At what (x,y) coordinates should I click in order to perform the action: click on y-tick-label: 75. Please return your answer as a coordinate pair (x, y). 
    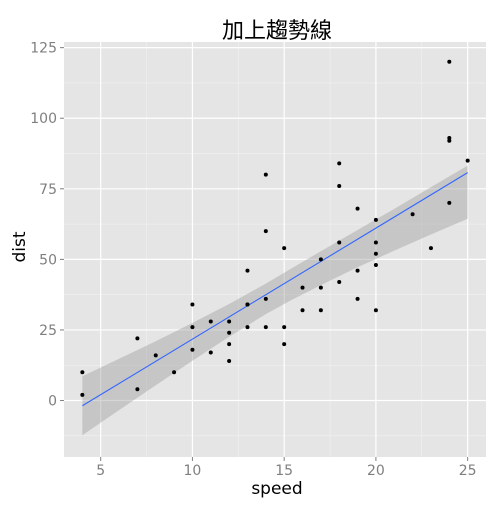
    Looking at the image, I should click on (48, 190).